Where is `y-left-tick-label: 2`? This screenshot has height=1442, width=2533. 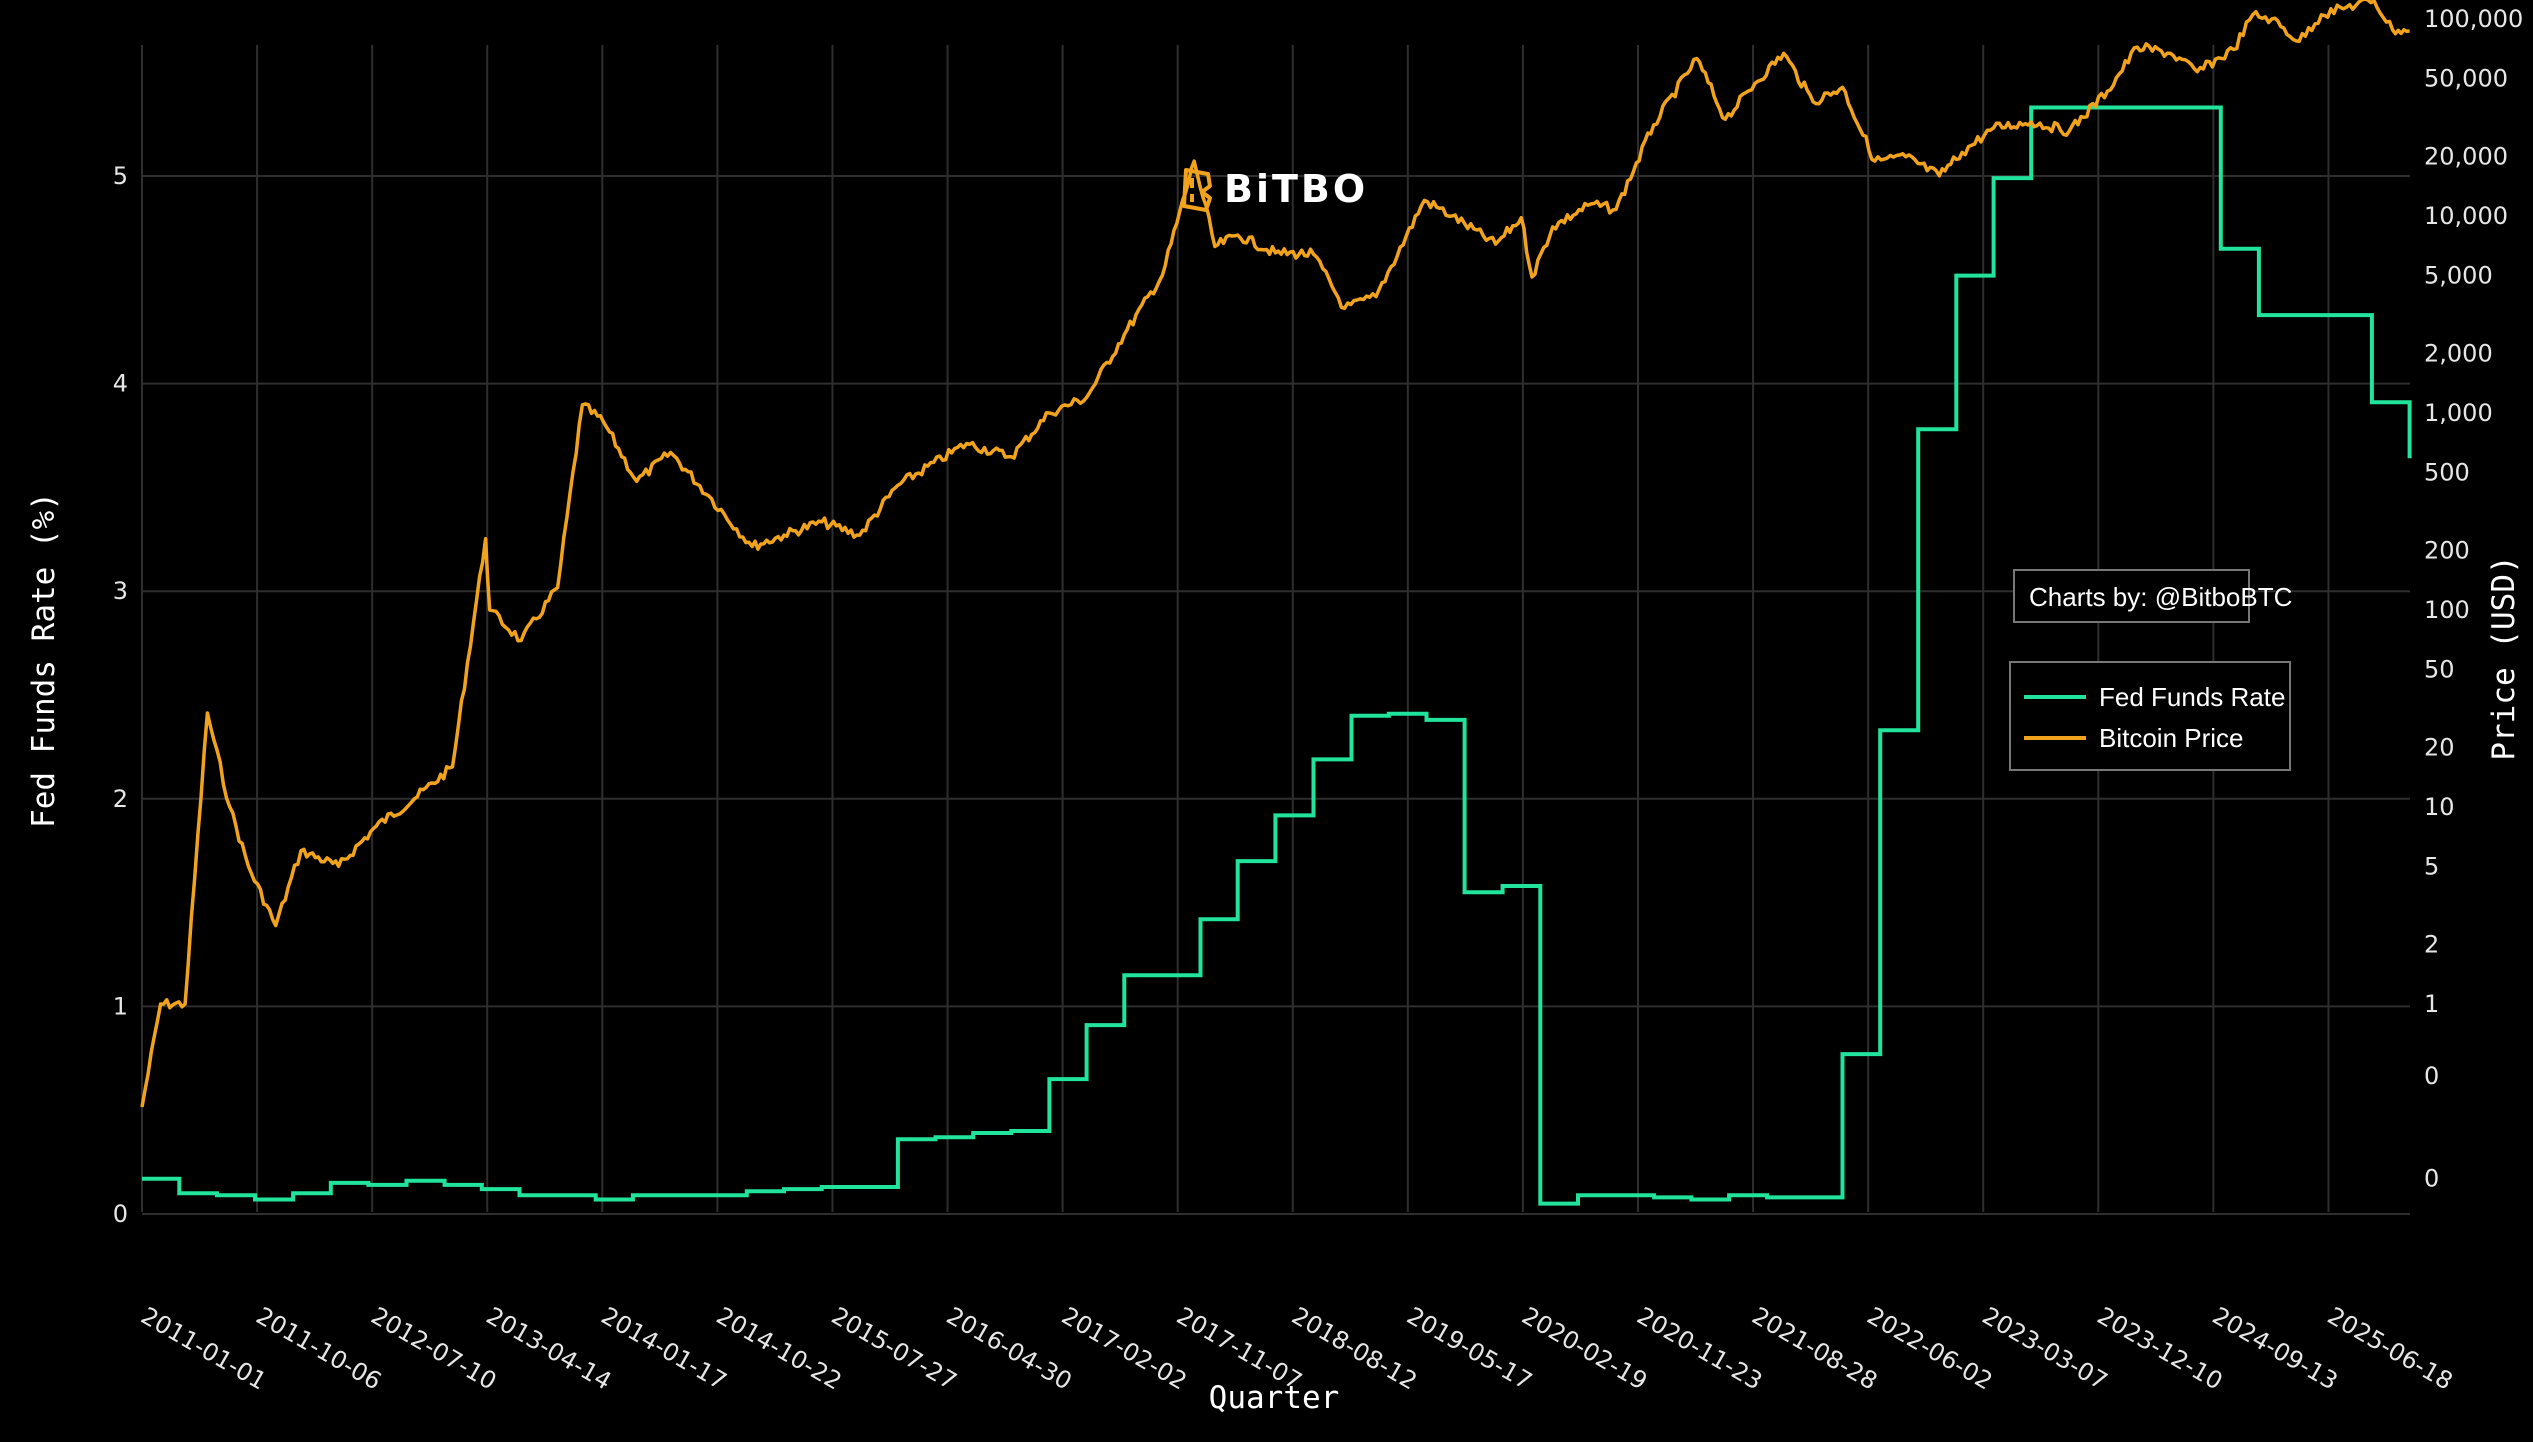 y-left-tick-label: 2 is located at coordinates (120, 799).